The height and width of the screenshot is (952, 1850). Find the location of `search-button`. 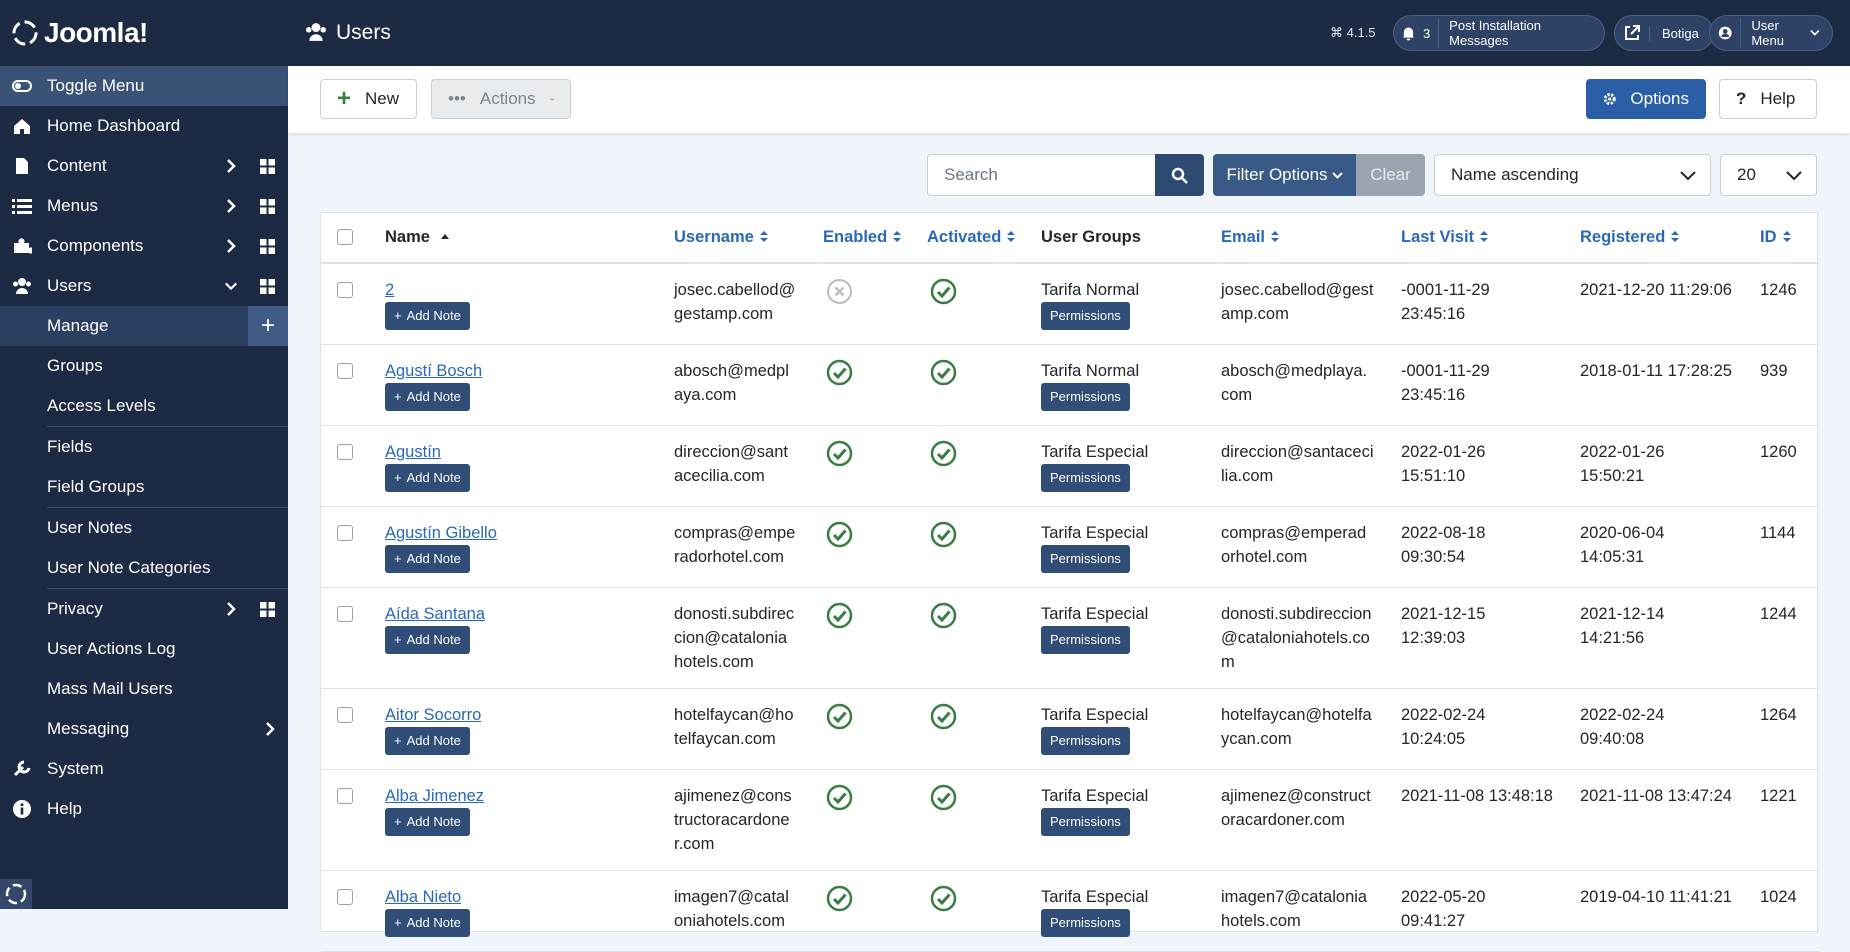

search-button is located at coordinates (1179, 175).